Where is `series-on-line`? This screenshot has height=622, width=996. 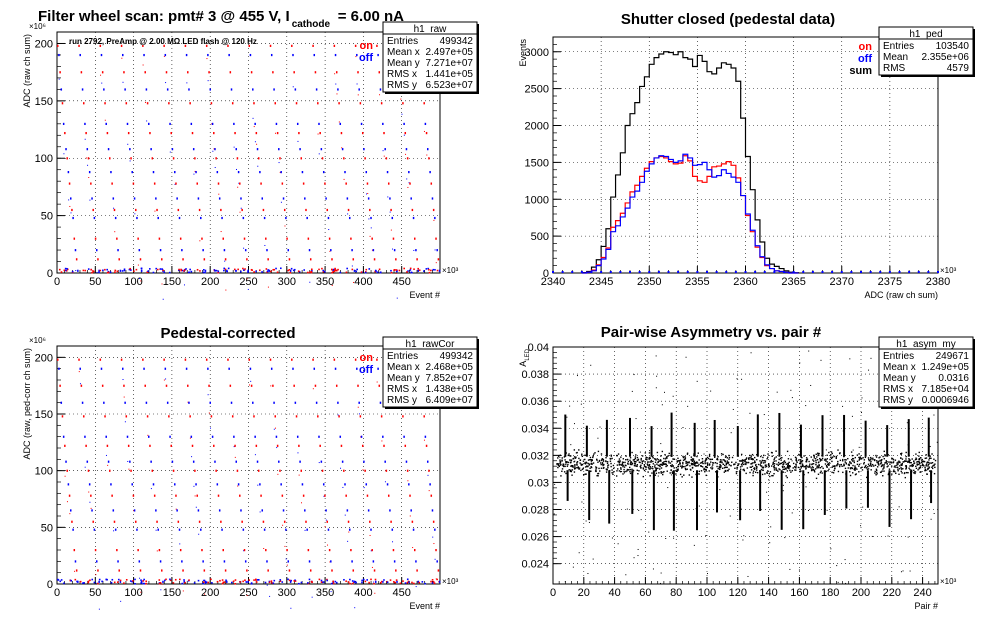 series-on-line is located at coordinates (690, 214).